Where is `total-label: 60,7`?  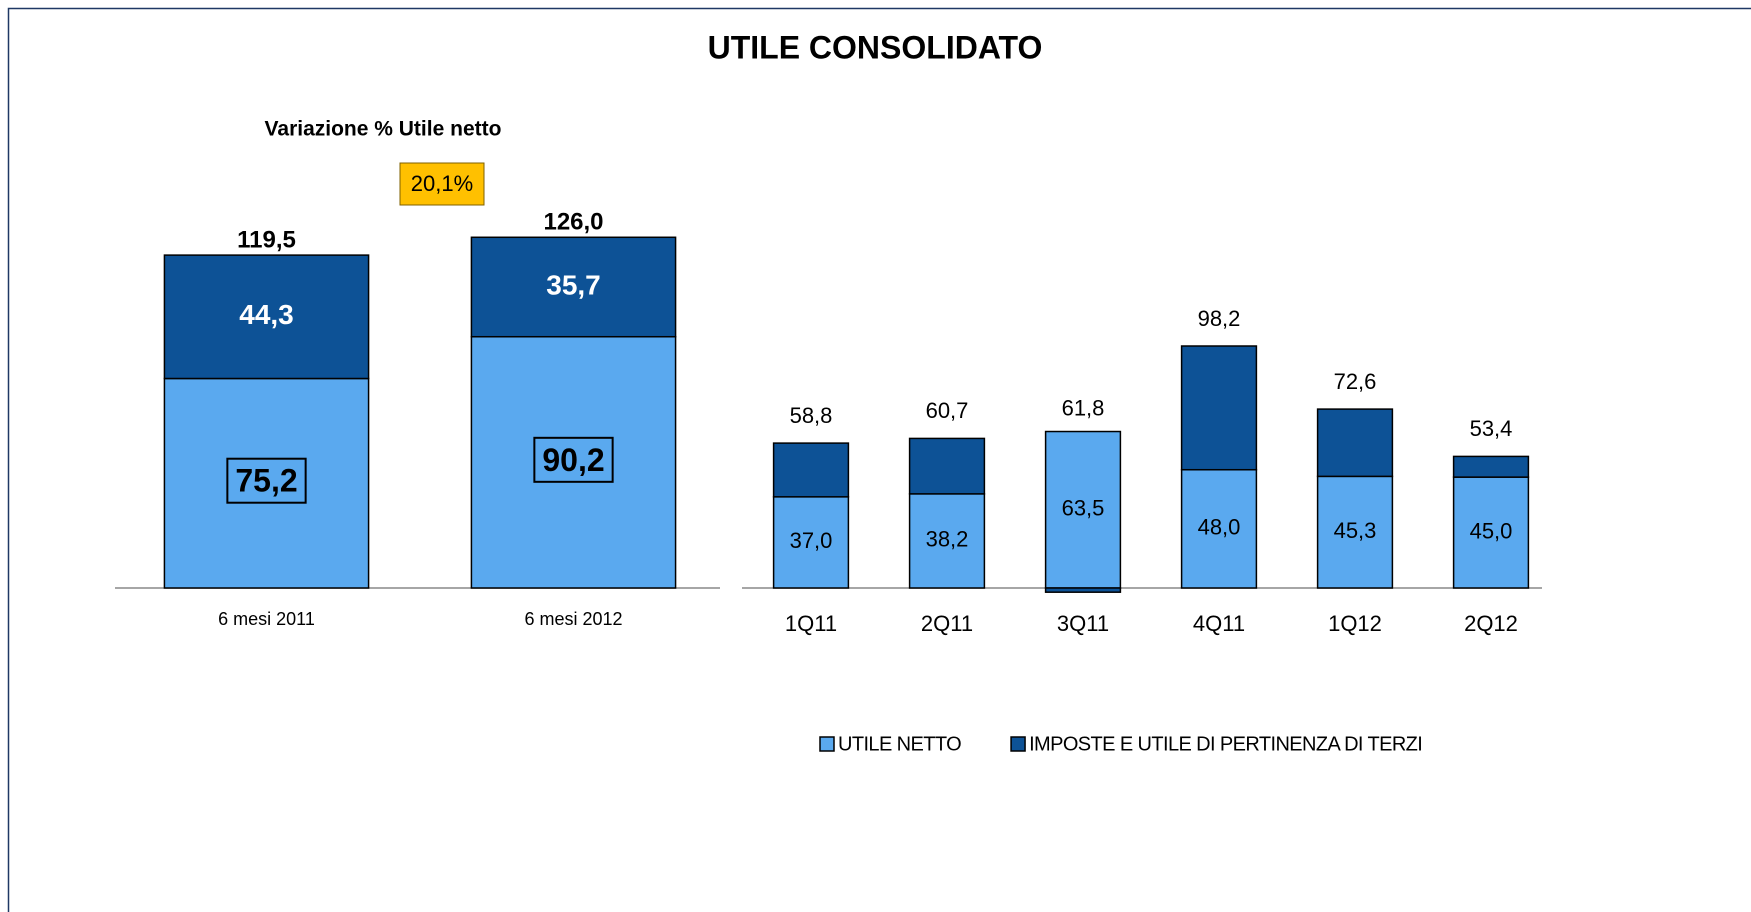 total-label: 60,7 is located at coordinates (947, 410).